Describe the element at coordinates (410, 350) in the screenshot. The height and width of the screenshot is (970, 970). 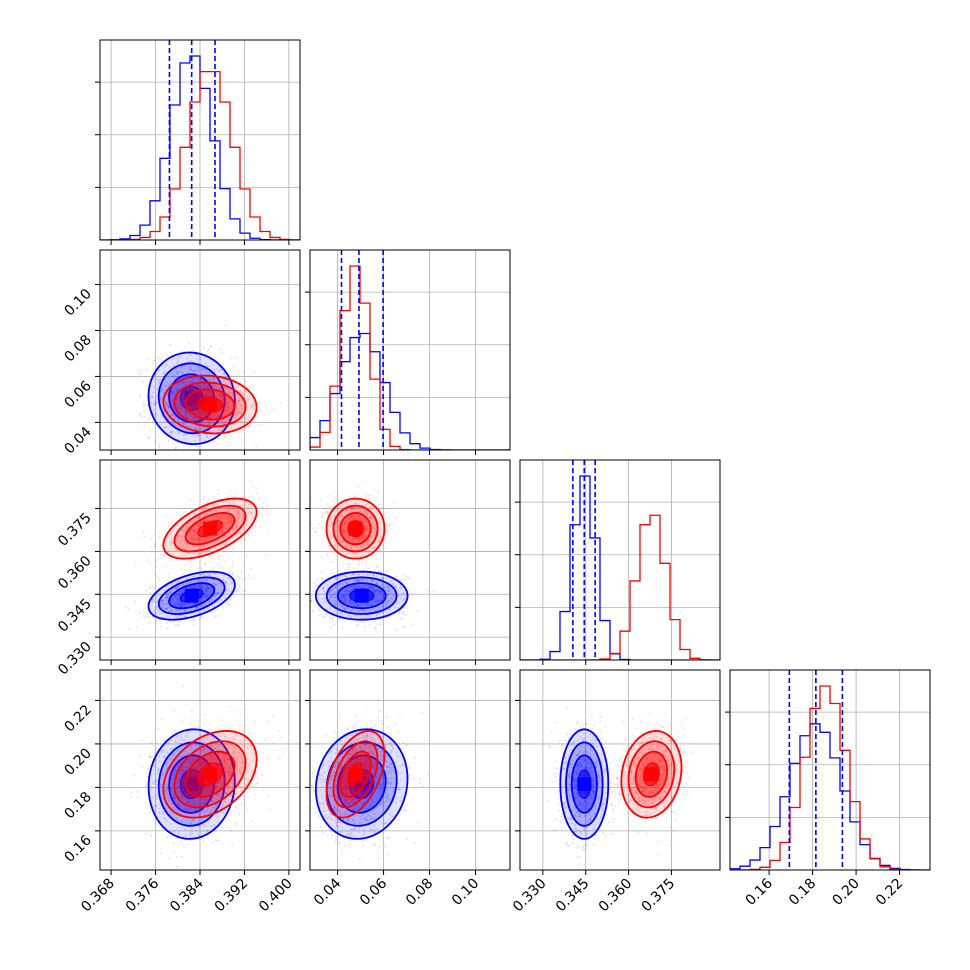
I see `plot-area` at that location.